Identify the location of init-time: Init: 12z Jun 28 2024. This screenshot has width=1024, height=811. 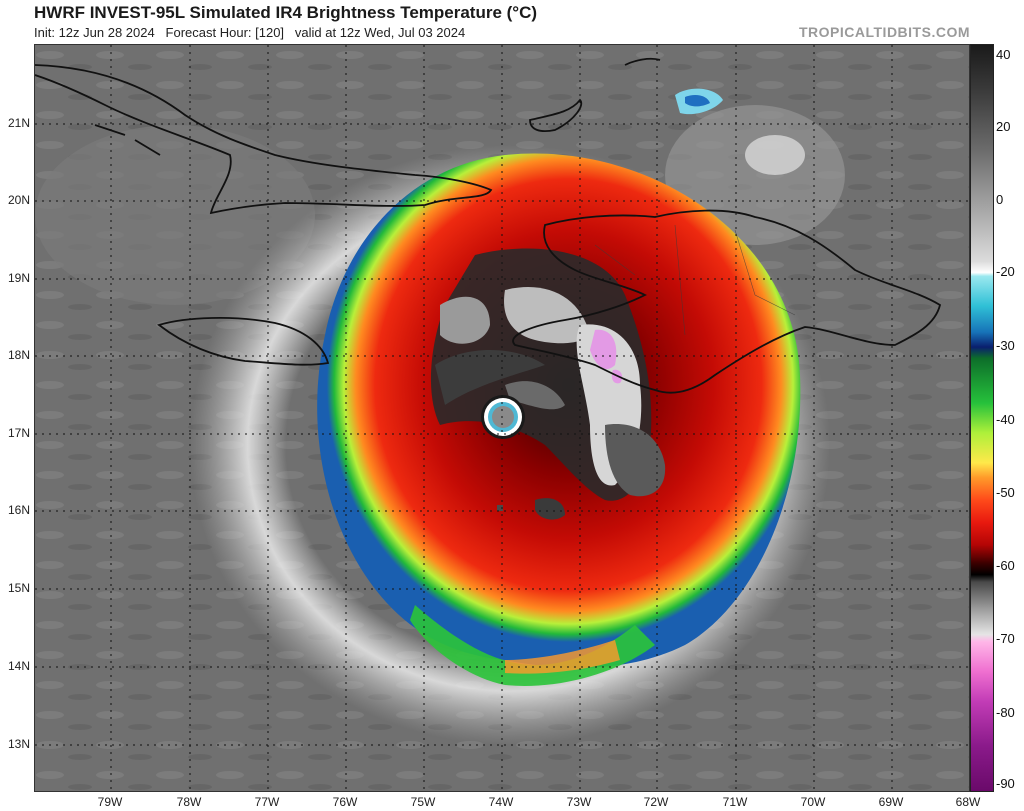
(94, 32).